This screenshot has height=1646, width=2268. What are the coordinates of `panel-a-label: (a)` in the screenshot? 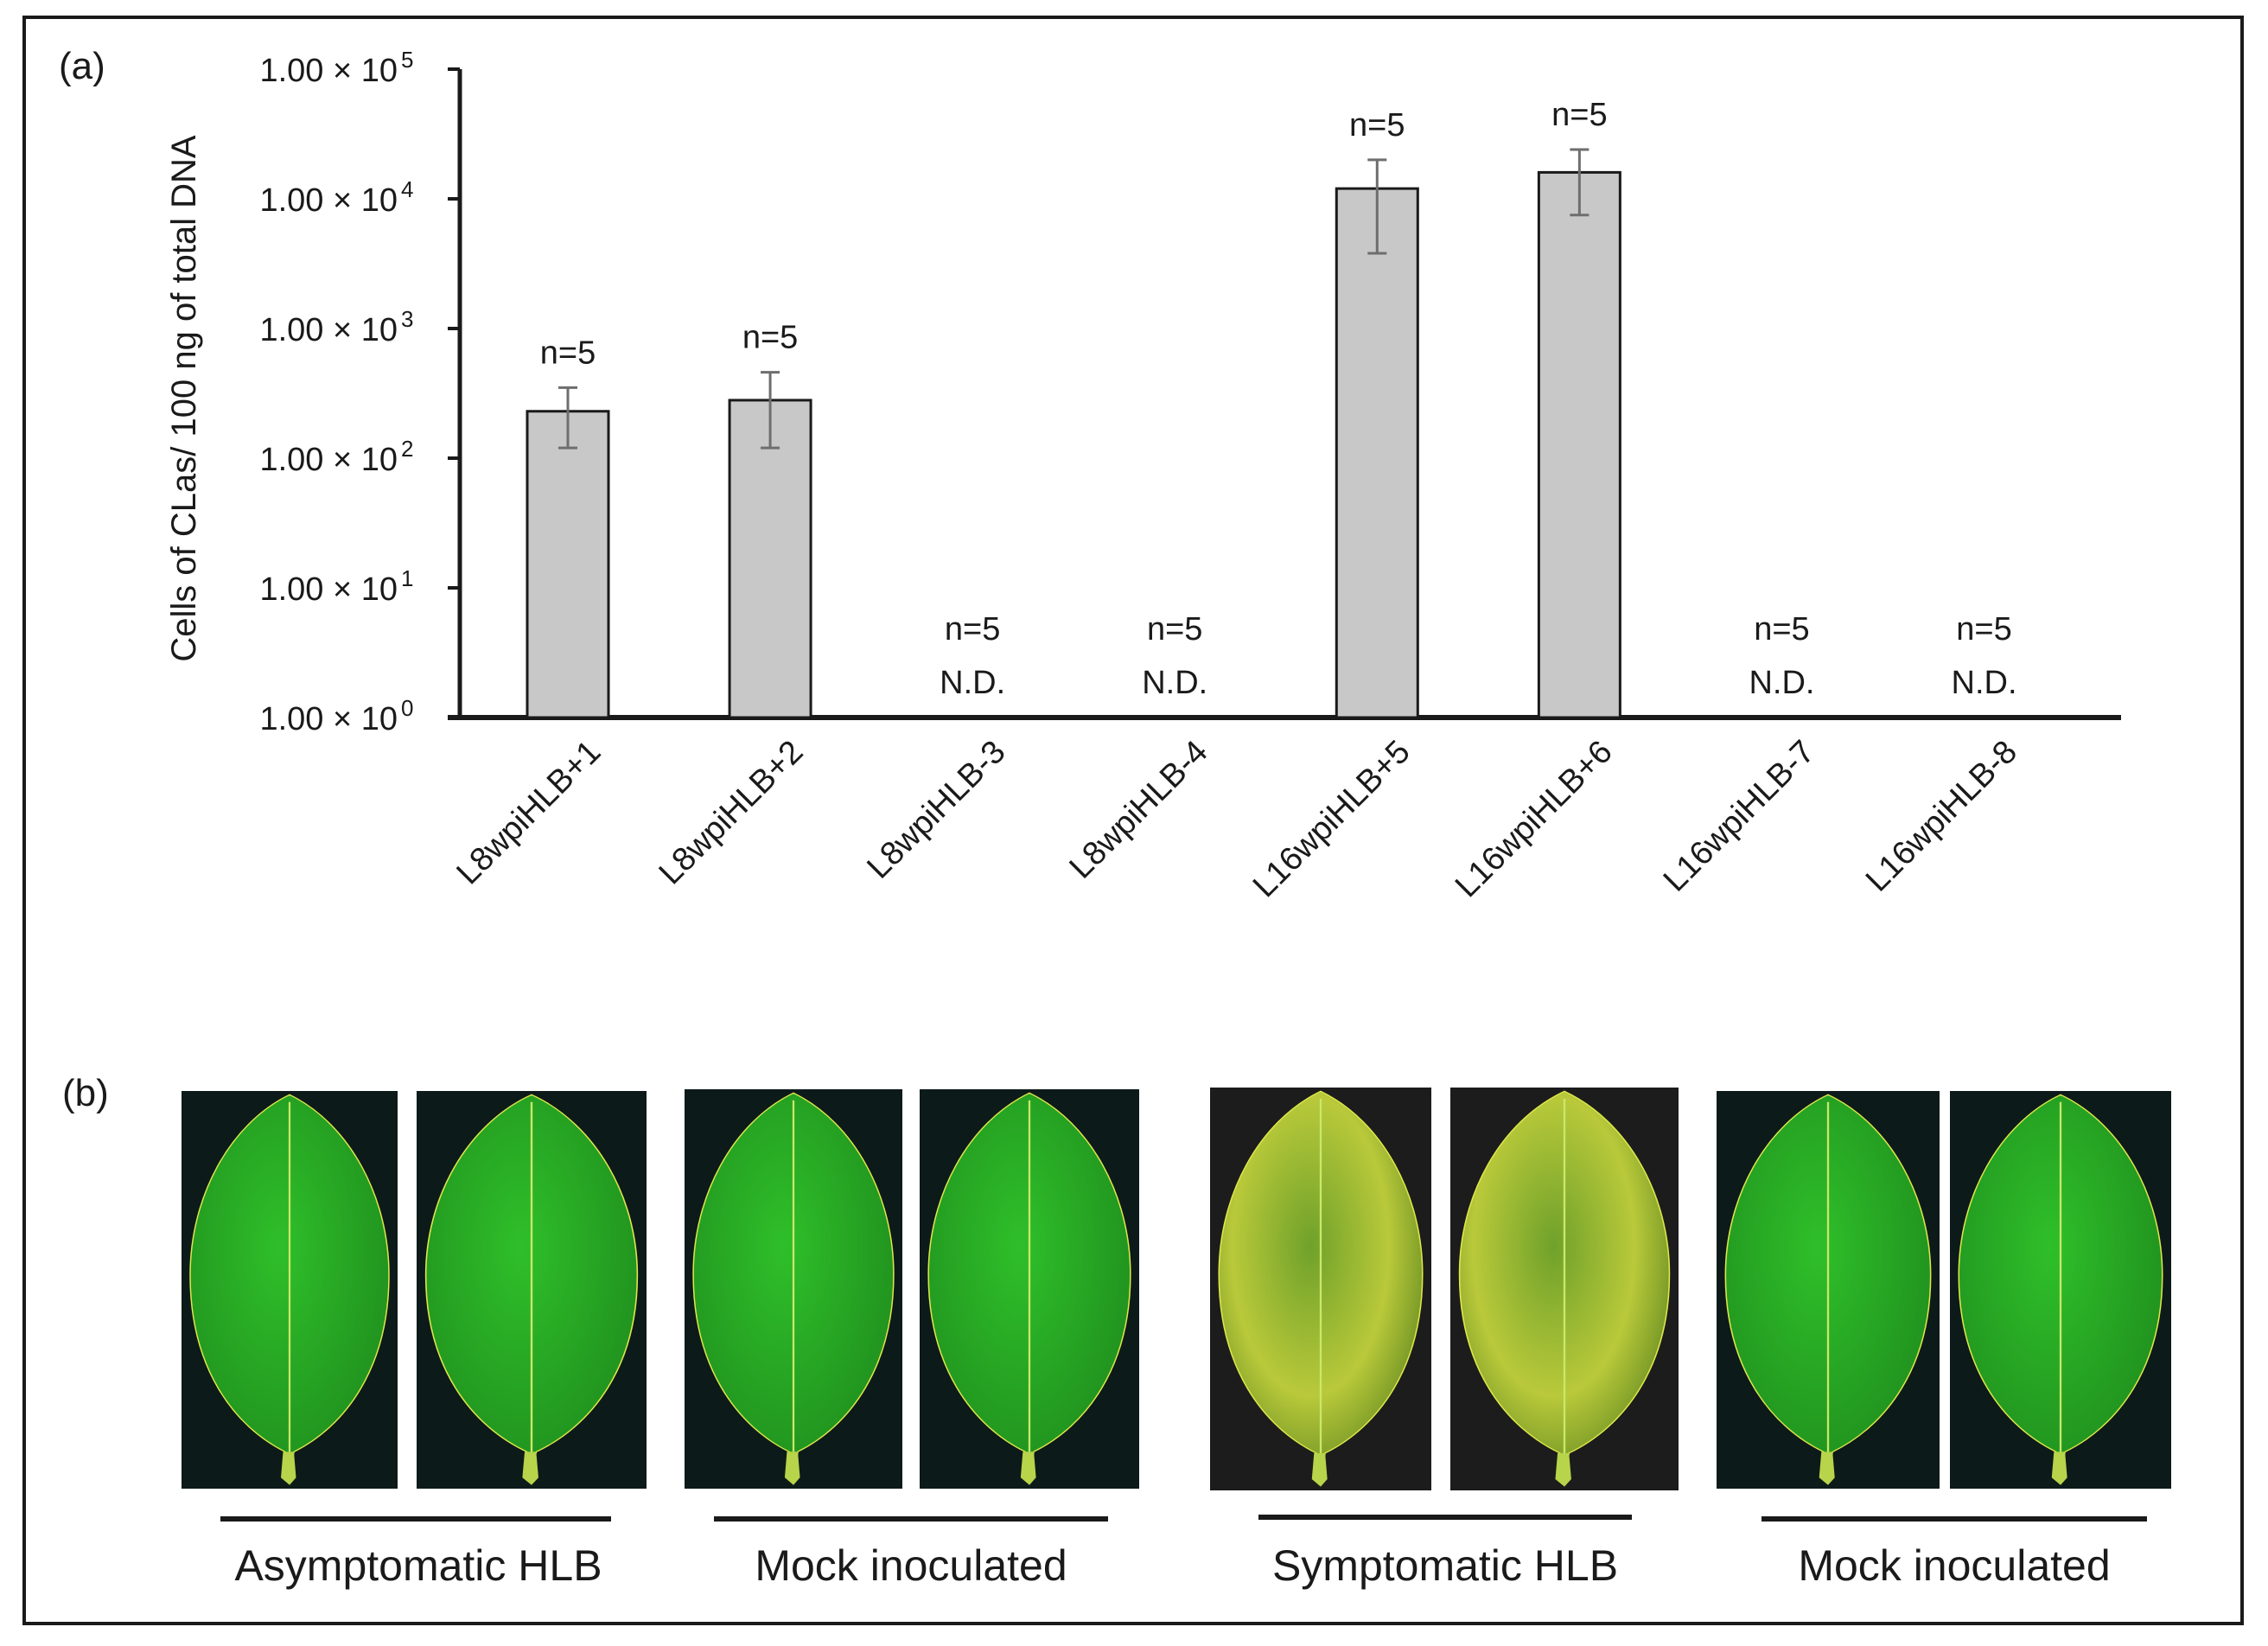 It's located at (82, 66).